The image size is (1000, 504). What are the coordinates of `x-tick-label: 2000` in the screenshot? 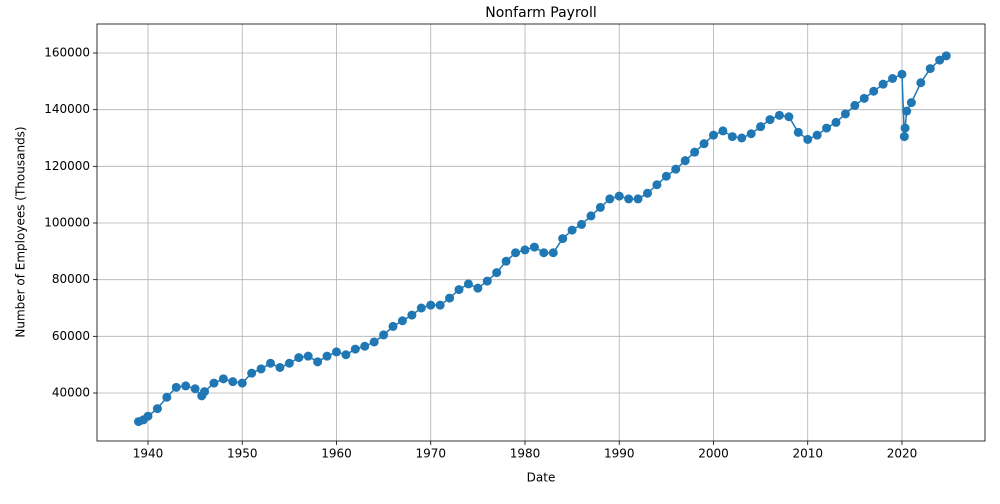 It's located at (713, 454).